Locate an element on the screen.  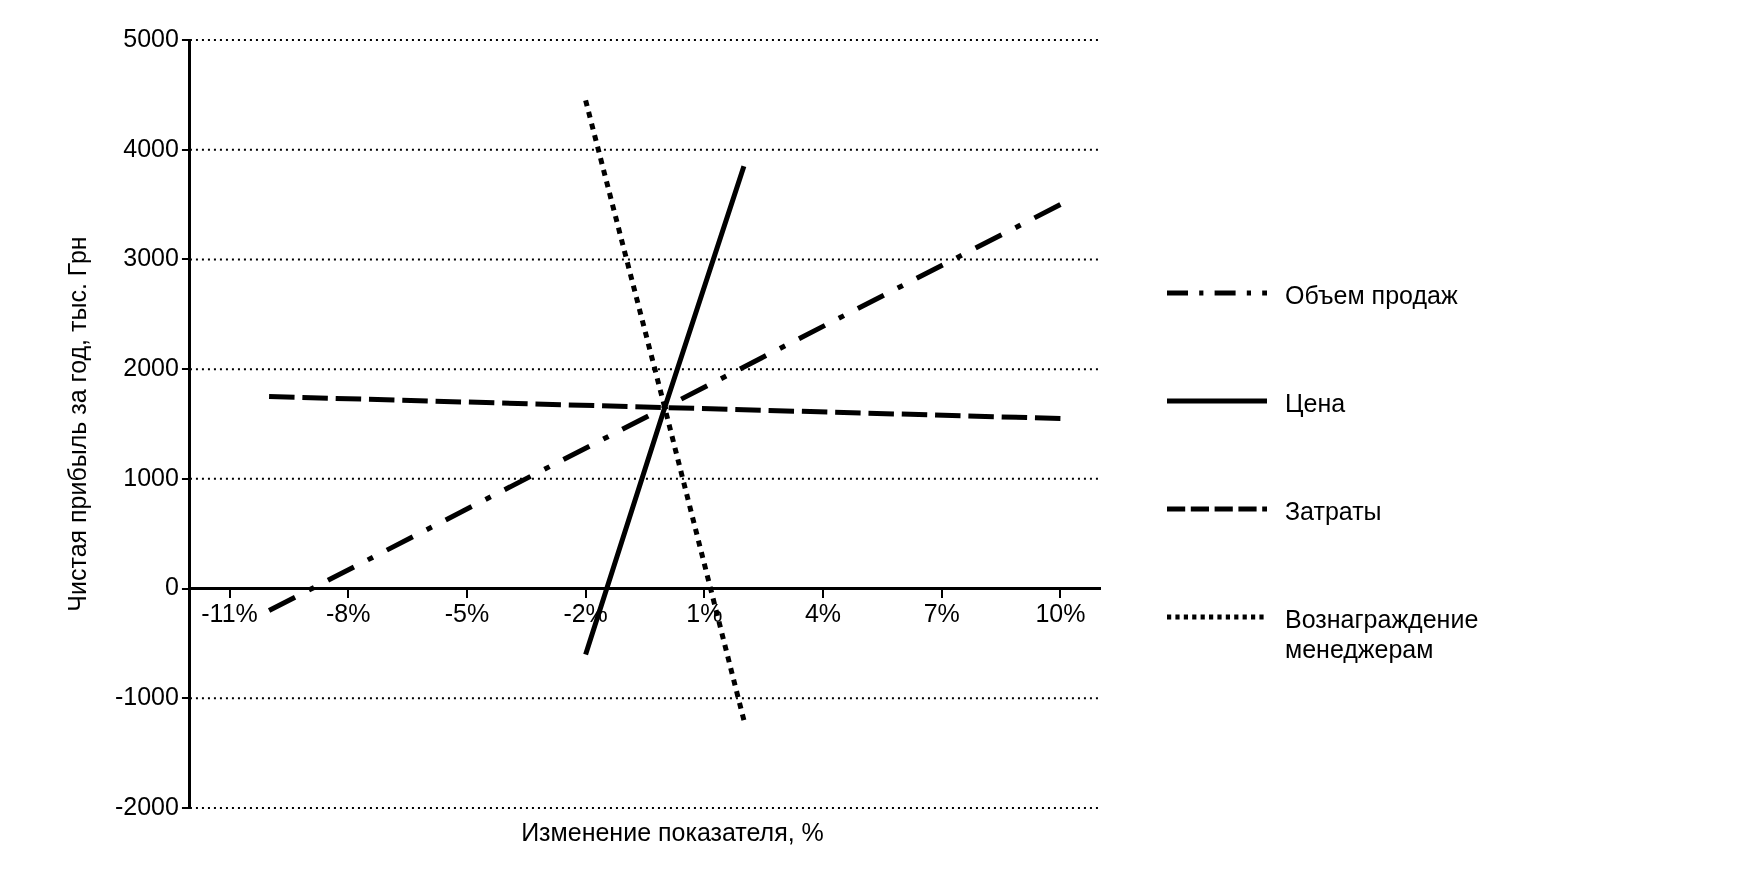
x-axis-title: Изменение показателя, % is located at coordinates (672, 832).